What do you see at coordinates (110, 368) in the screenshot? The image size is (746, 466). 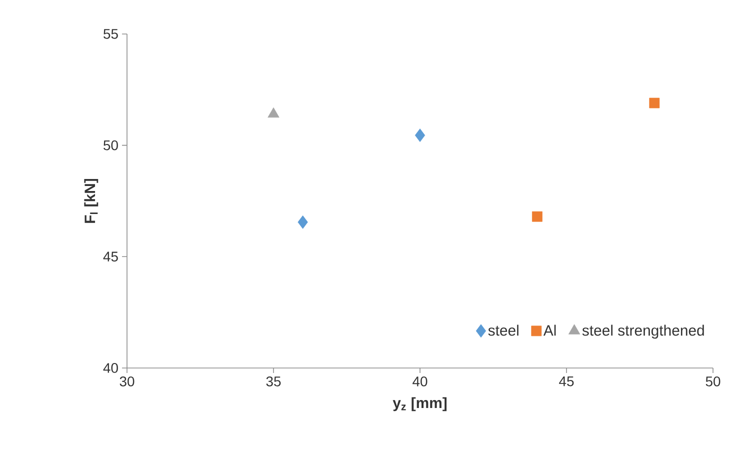 I see `y-tick-label: 40` at bounding box center [110, 368].